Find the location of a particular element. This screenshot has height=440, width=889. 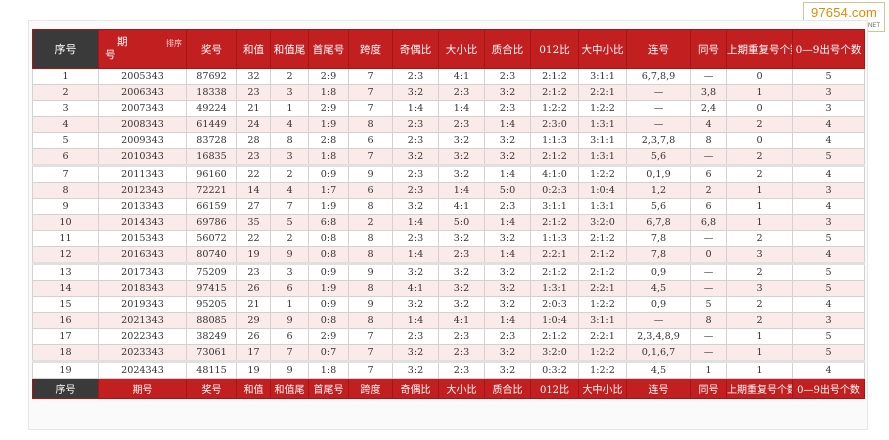

cell-sum: 22 is located at coordinates (253, 173).